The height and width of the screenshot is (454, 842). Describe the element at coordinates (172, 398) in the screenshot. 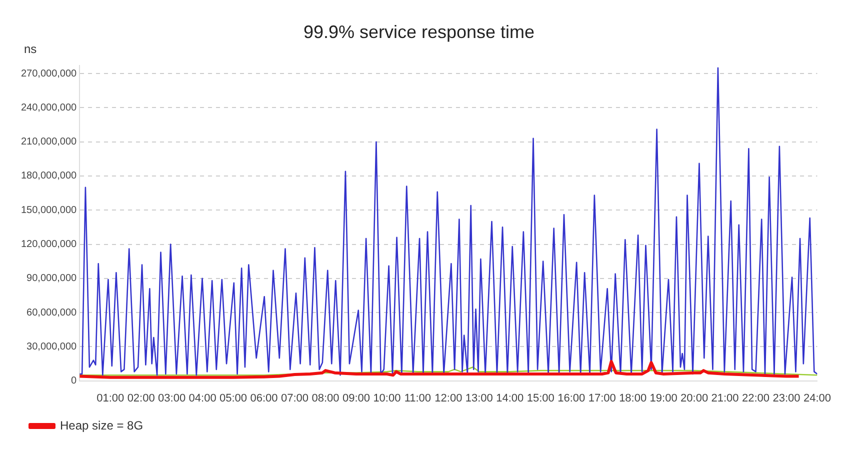

I see `x-tick-label: 03:00` at that location.